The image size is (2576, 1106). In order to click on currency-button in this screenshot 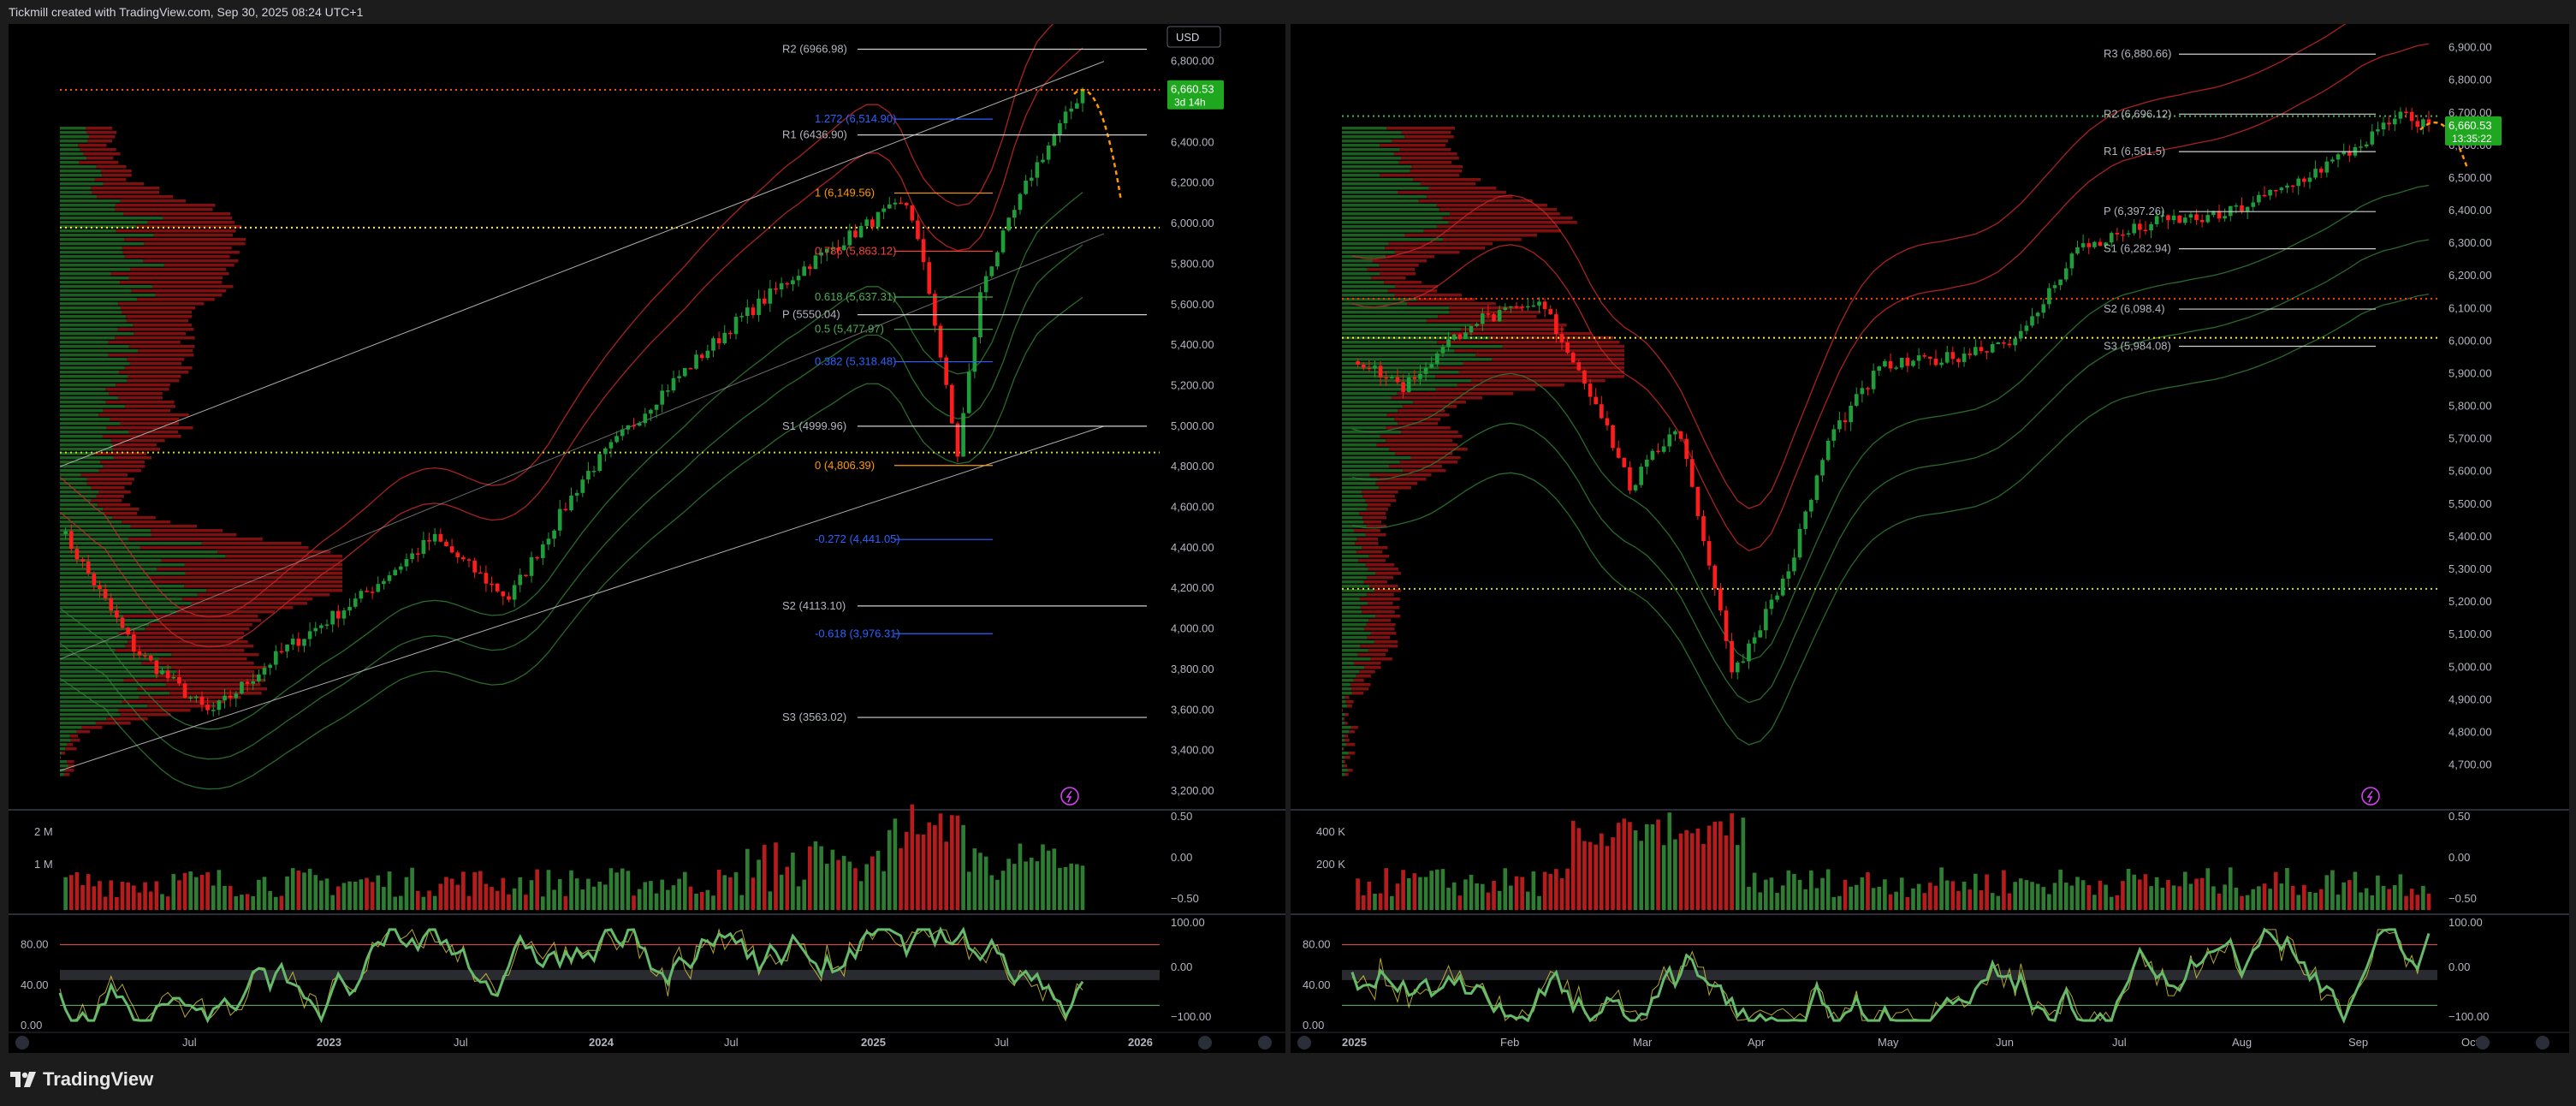, I will do `click(1193, 37)`.